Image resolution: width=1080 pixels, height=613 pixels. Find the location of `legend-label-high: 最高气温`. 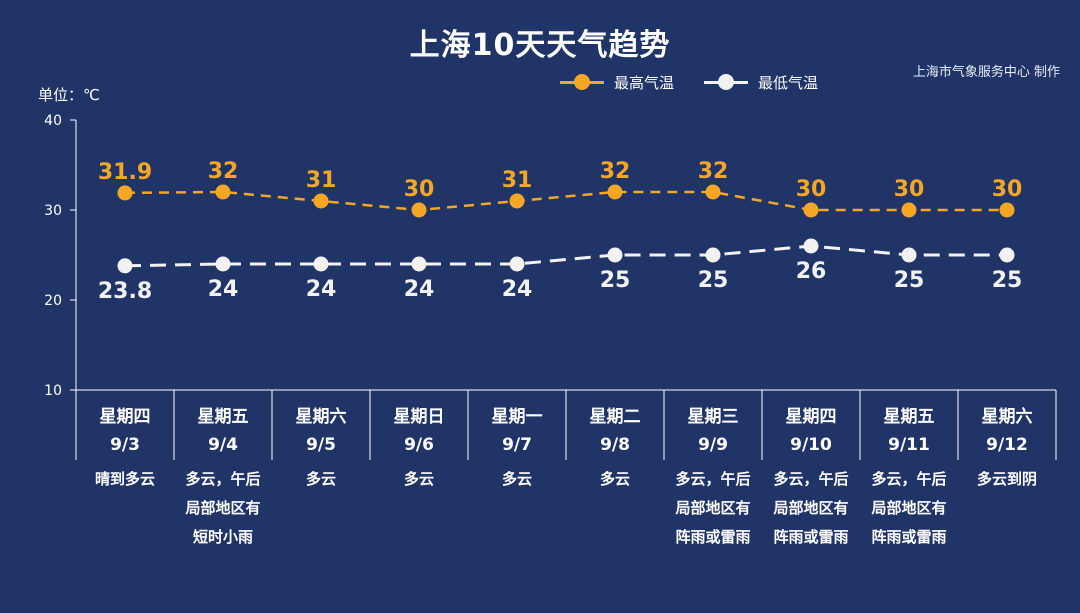

legend-label-high: 最高气温 is located at coordinates (644, 82).